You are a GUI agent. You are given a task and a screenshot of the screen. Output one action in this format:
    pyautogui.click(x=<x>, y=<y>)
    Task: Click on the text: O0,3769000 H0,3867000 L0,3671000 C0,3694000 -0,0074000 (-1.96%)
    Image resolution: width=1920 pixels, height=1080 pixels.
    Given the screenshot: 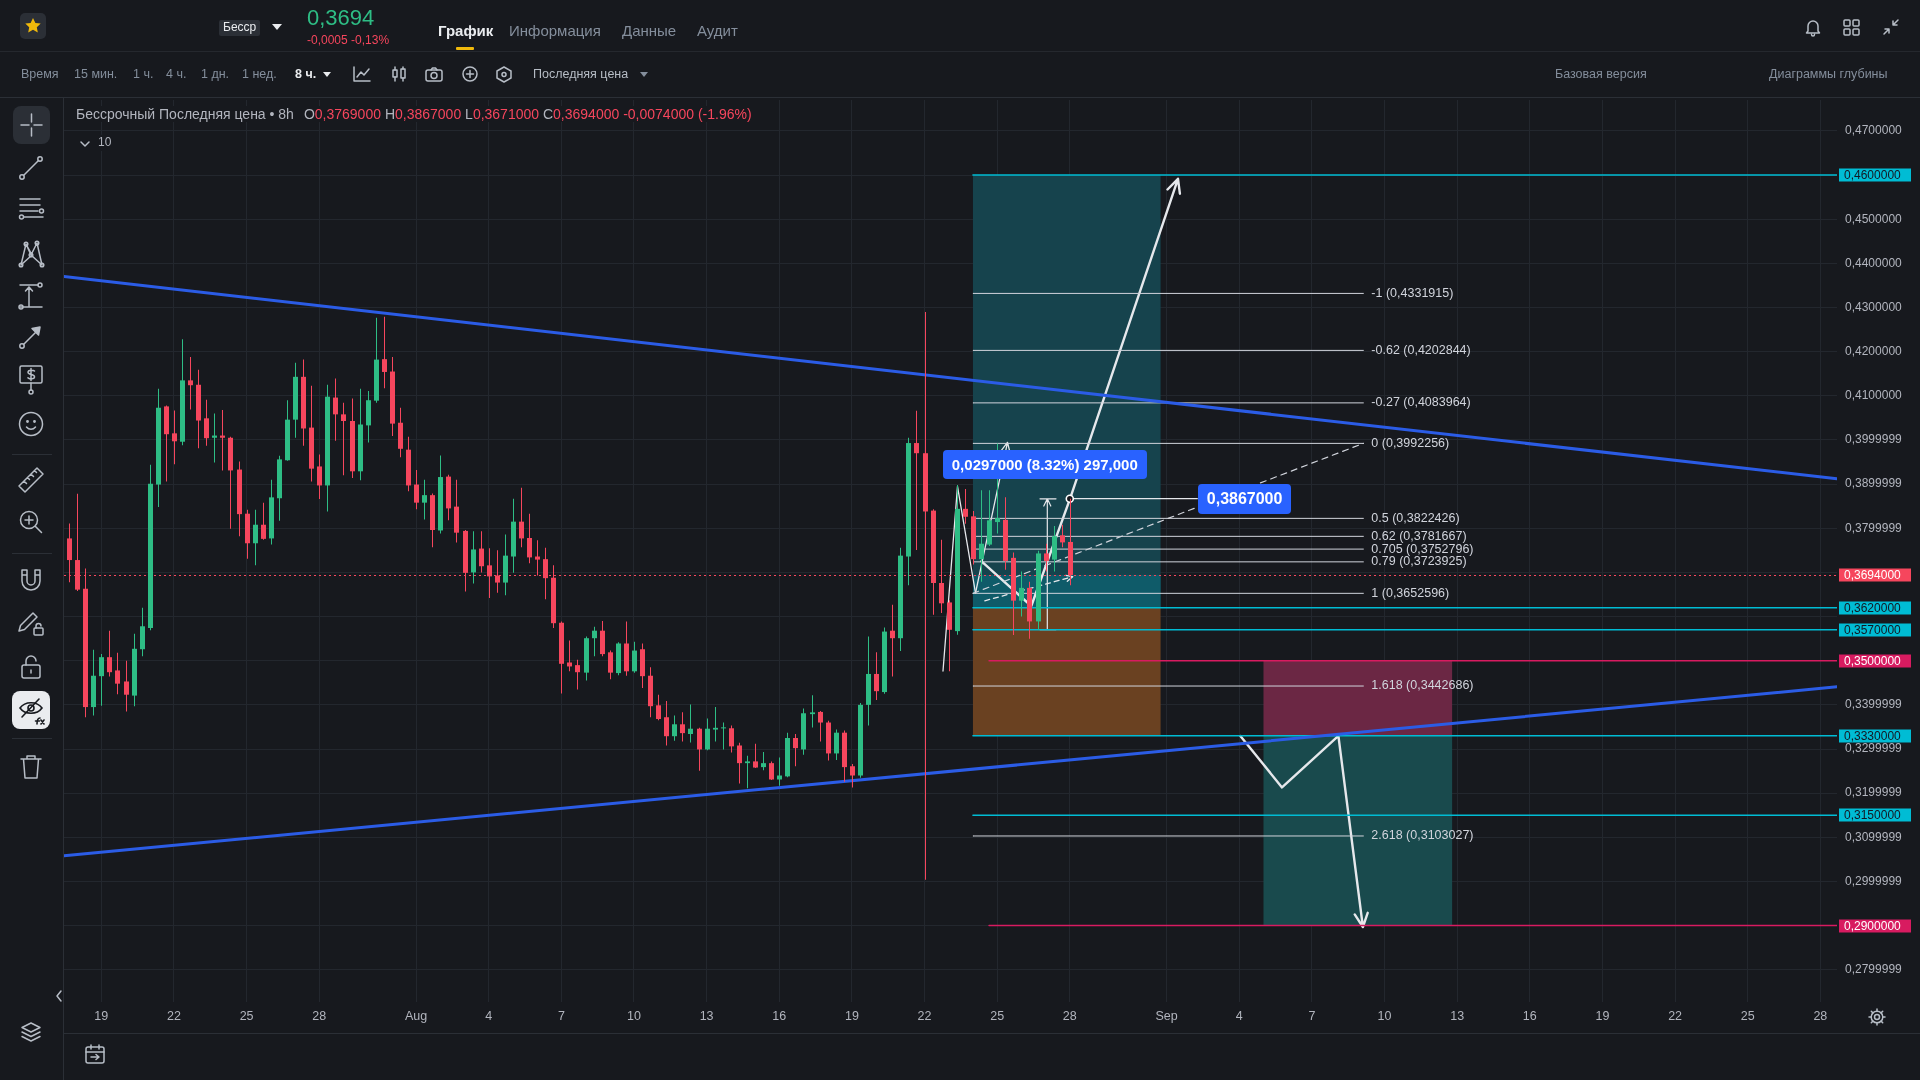 What is the action you would take?
    pyautogui.click(x=527, y=114)
    